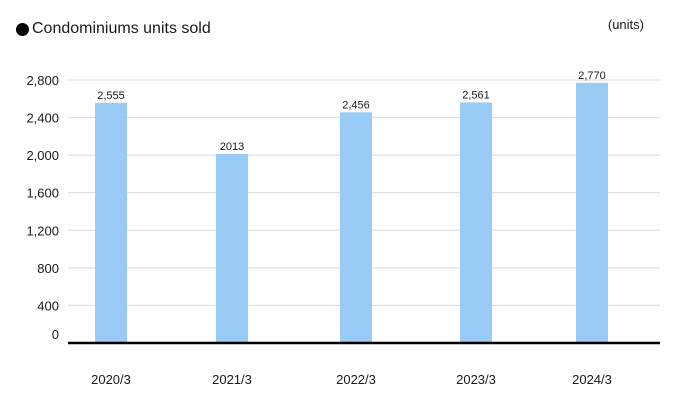  What do you see at coordinates (592, 76) in the screenshot?
I see `data-label: 2,770` at bounding box center [592, 76].